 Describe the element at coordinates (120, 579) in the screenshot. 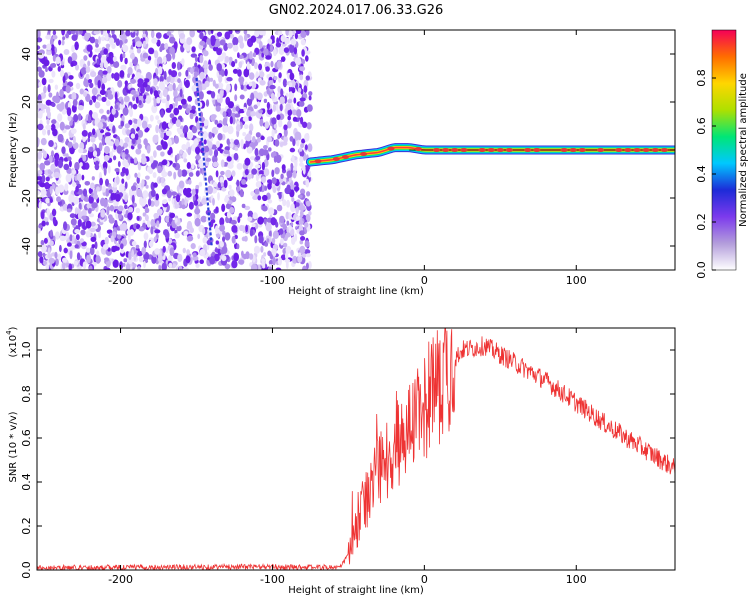

I see `x-tick-label: -200` at that location.